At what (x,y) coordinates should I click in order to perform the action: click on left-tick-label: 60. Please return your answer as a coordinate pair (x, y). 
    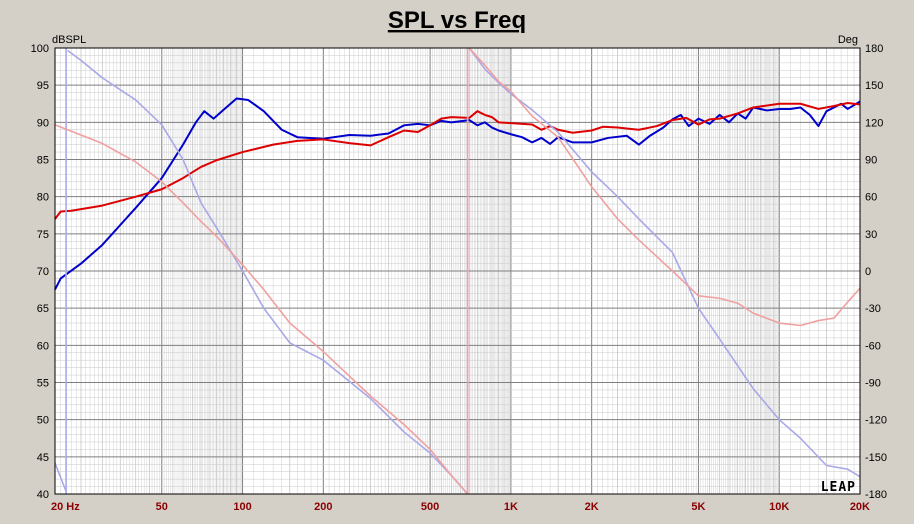
    Looking at the image, I should click on (43, 346).